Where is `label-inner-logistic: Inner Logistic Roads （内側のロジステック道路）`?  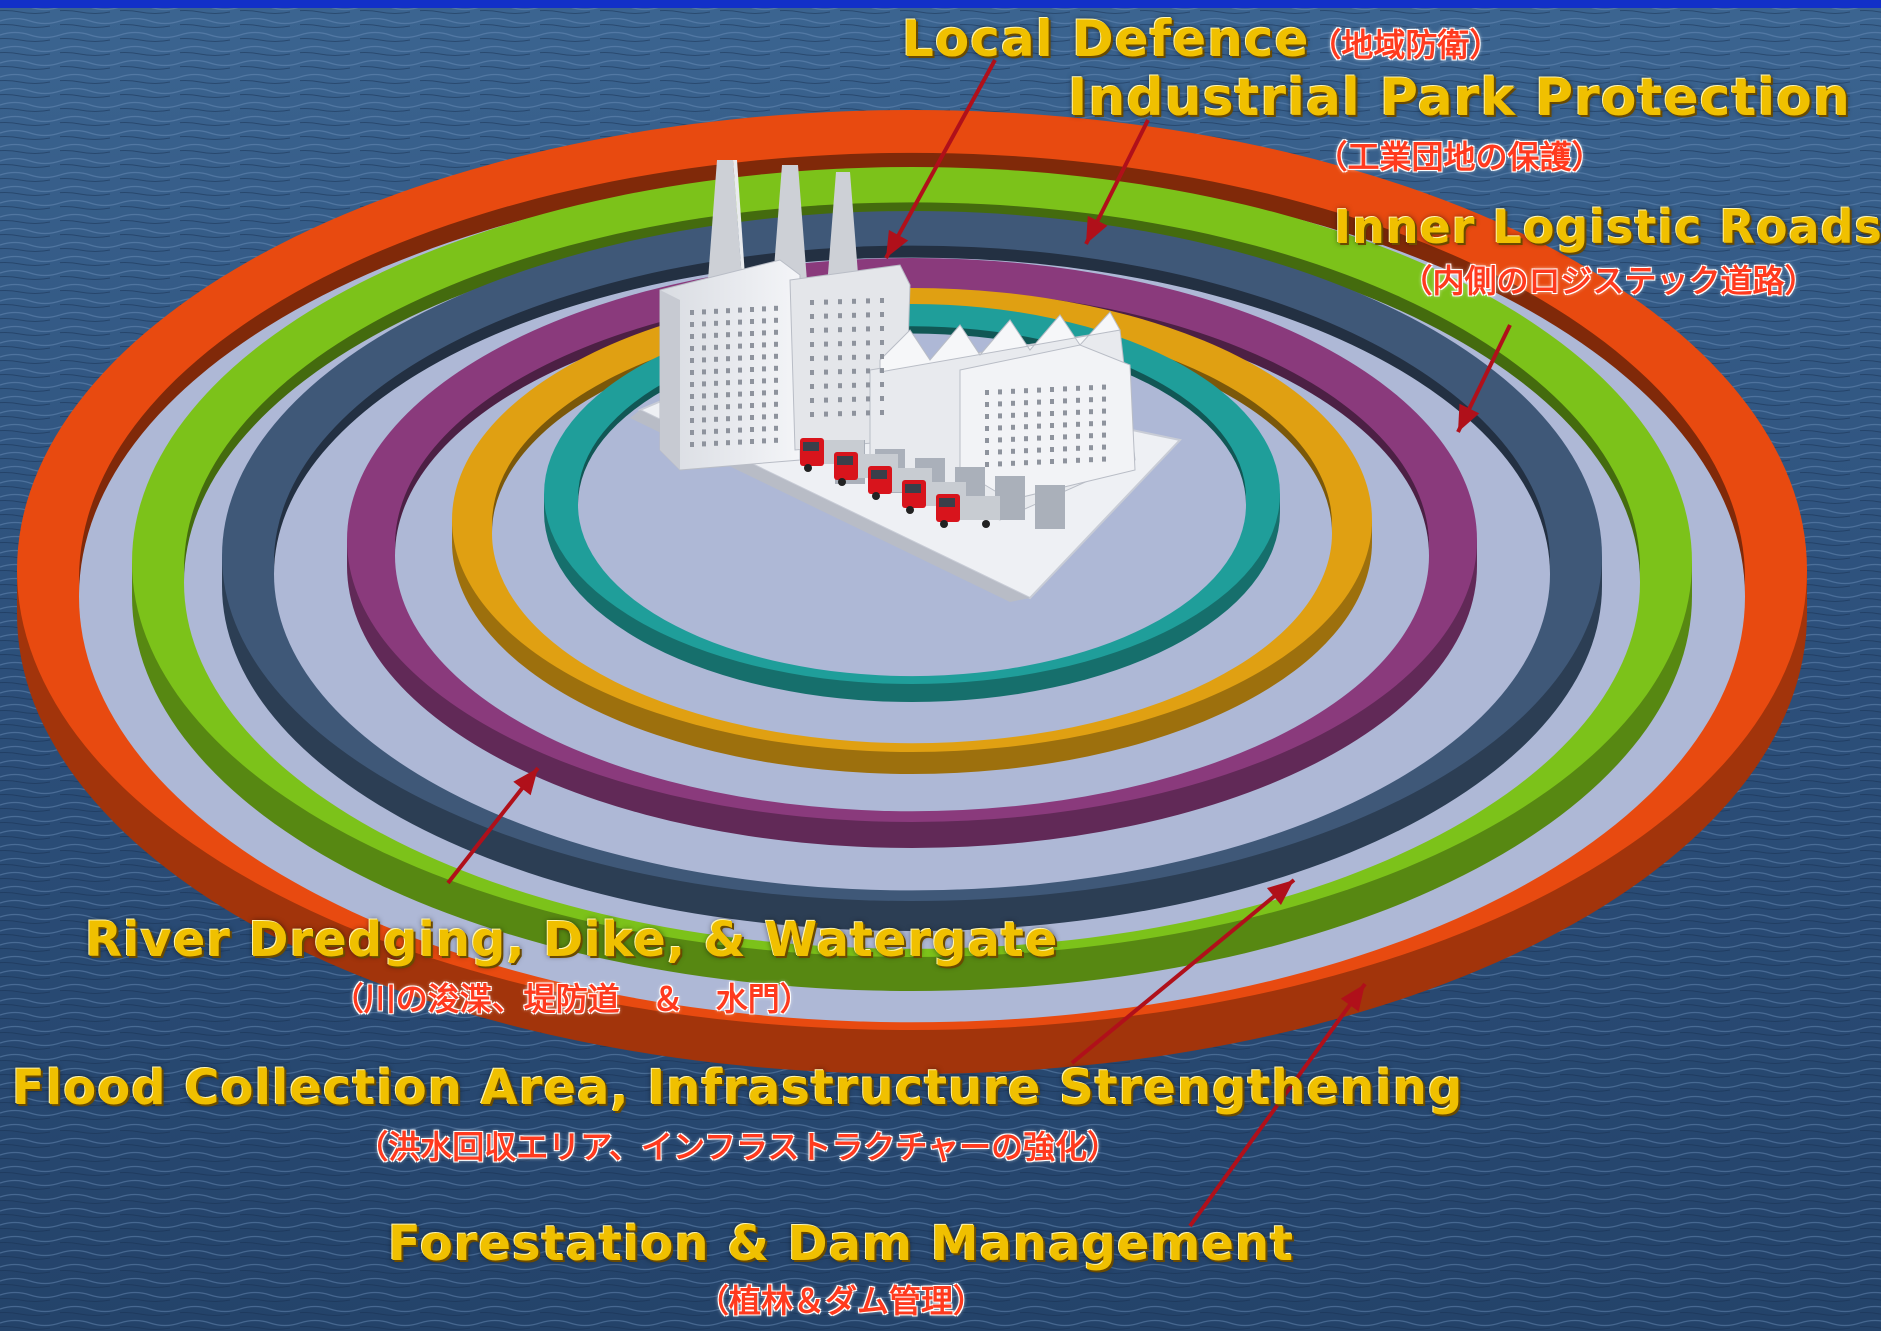
label-inner-logistic: Inner Logistic Roads （内側のロジステック道路） is located at coordinates (1607, 251).